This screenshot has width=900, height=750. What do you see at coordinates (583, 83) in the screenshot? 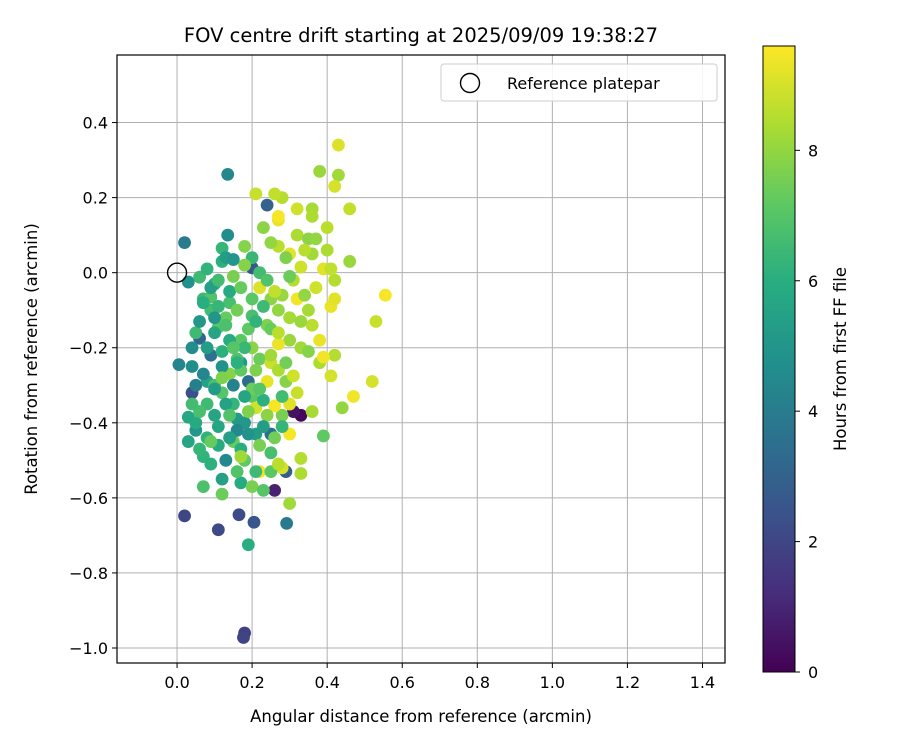
I see `legend-entry: Reference platepar` at bounding box center [583, 83].